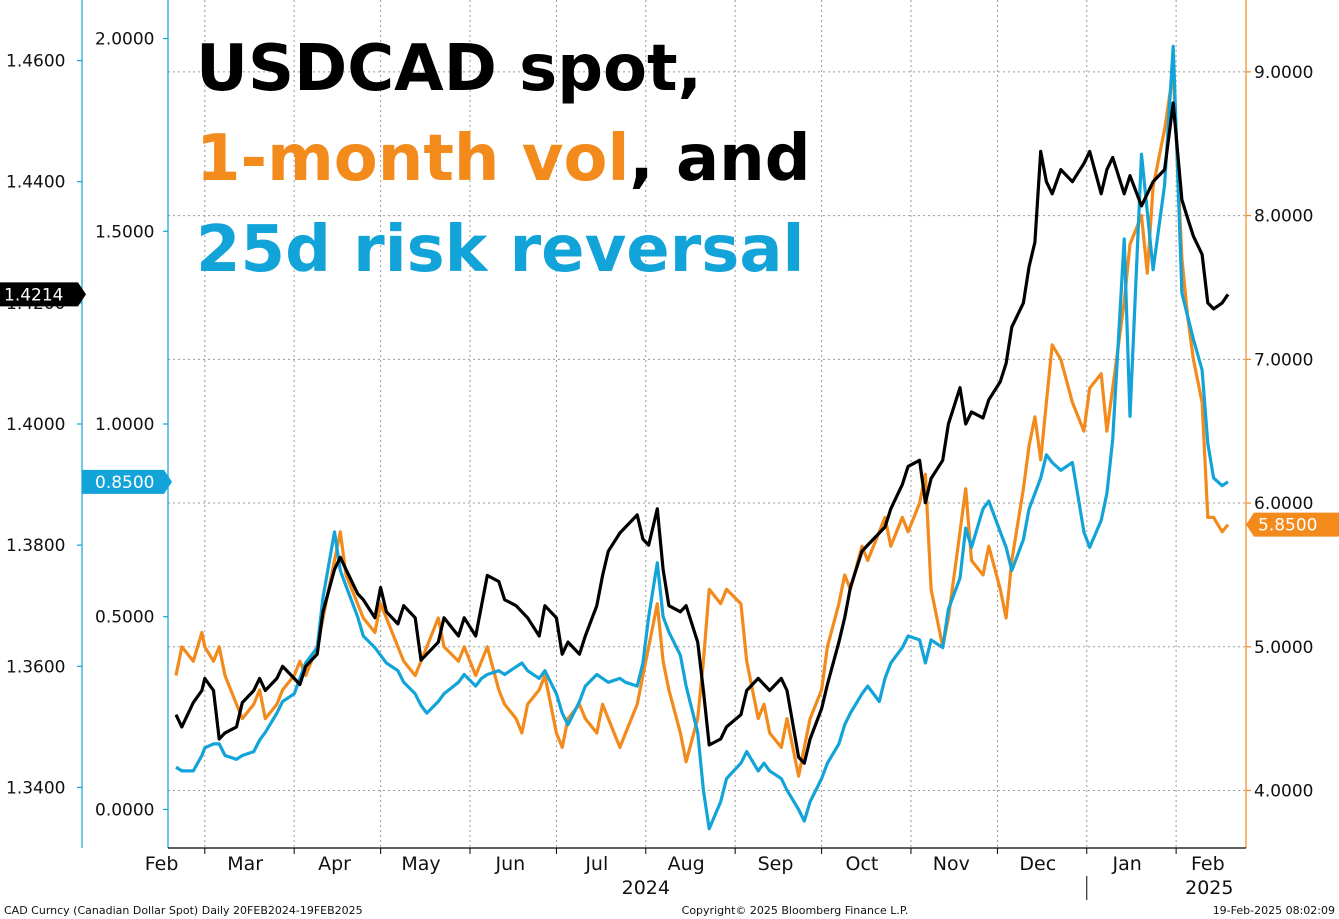  Describe the element at coordinates (245, 864) in the screenshot. I see `month-label: Mar` at that location.